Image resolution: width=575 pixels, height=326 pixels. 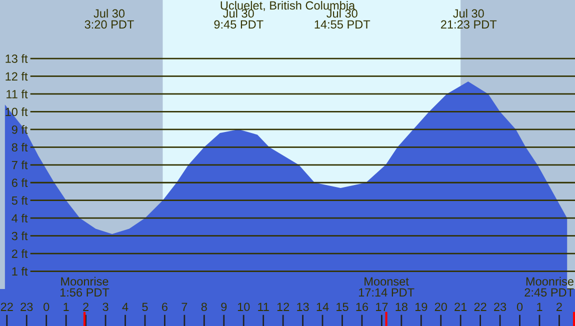 What do you see at coordinates (17, 111) in the screenshot?
I see `y-tick-label: 10 ft` at bounding box center [17, 111].